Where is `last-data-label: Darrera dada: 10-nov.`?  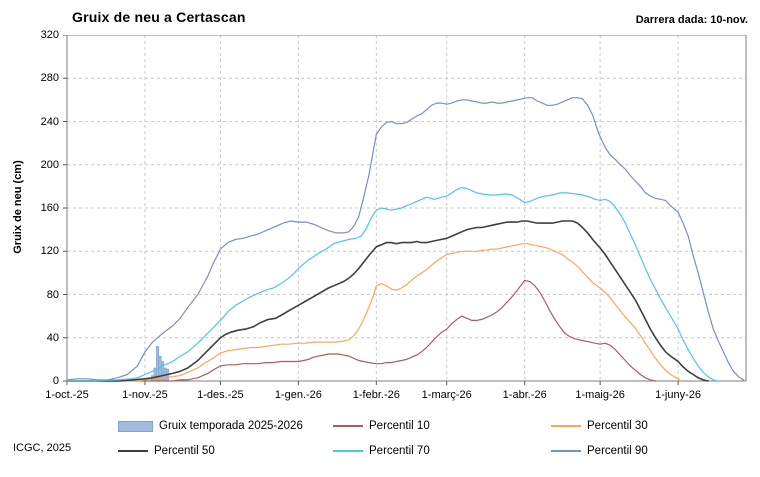 last-data-label: Darrera dada: 10-nov. is located at coordinates (691, 20).